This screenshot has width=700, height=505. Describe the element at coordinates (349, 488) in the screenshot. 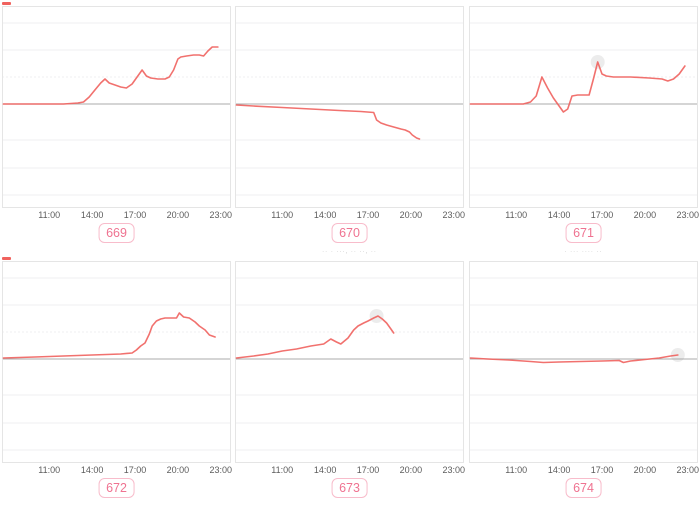

I see `chart-id-badge: 673` at that location.